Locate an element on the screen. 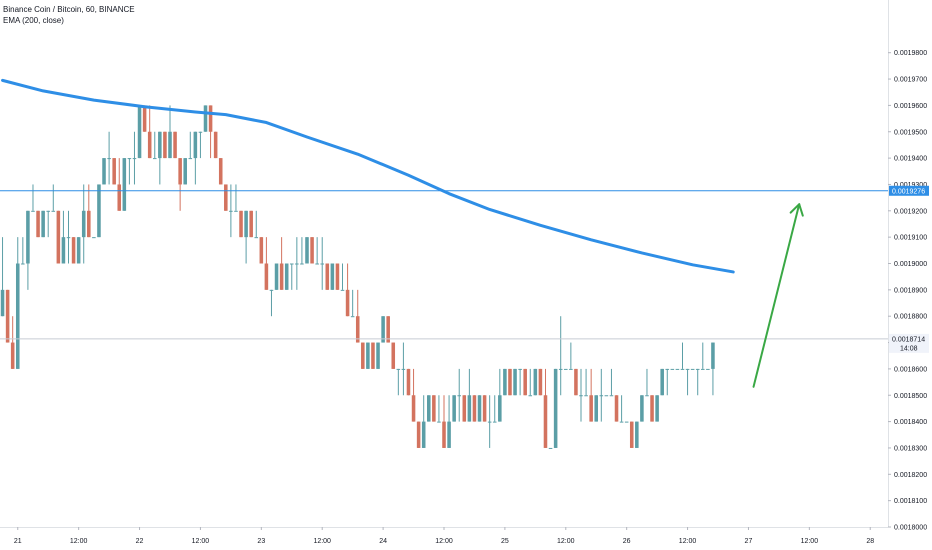 The height and width of the screenshot is (550, 932). y-tick-label: 0.0019500 is located at coordinates (910, 132).